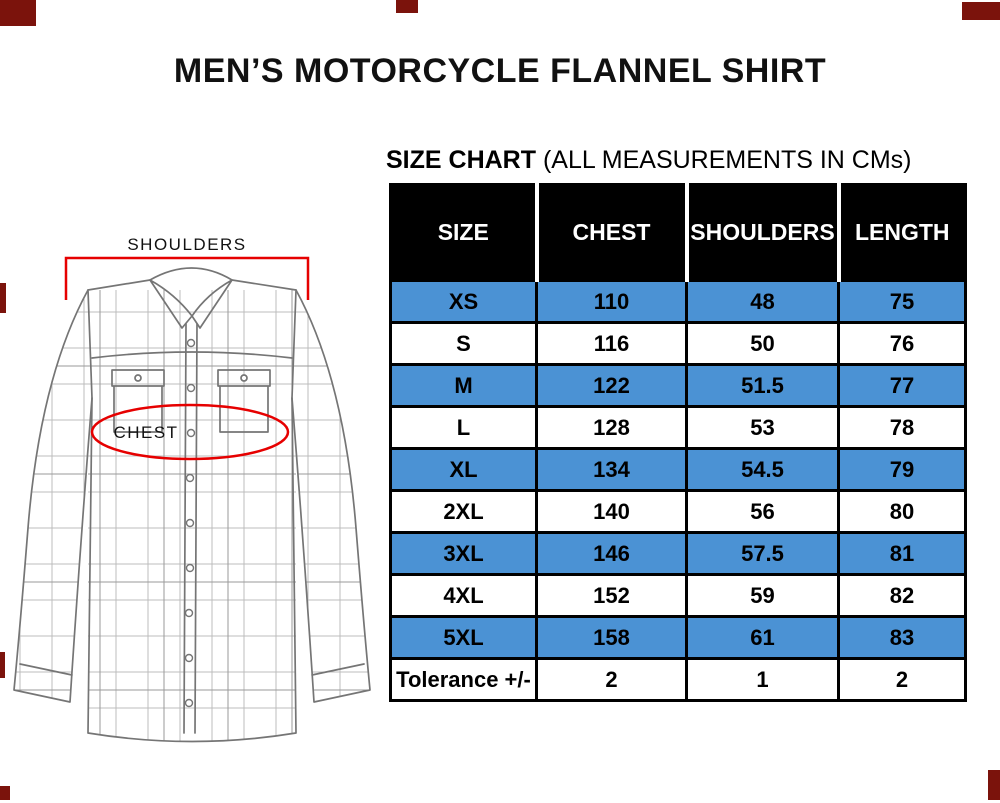 The width and height of the screenshot is (1000, 803). Describe the element at coordinates (611, 511) in the screenshot. I see `chest-cell: 140` at that location.